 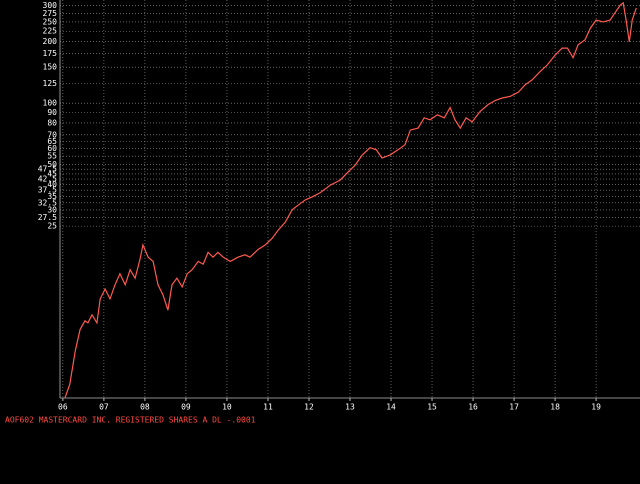 What do you see at coordinates (104, 407) in the screenshot?
I see `x-tick-label: 07` at bounding box center [104, 407].